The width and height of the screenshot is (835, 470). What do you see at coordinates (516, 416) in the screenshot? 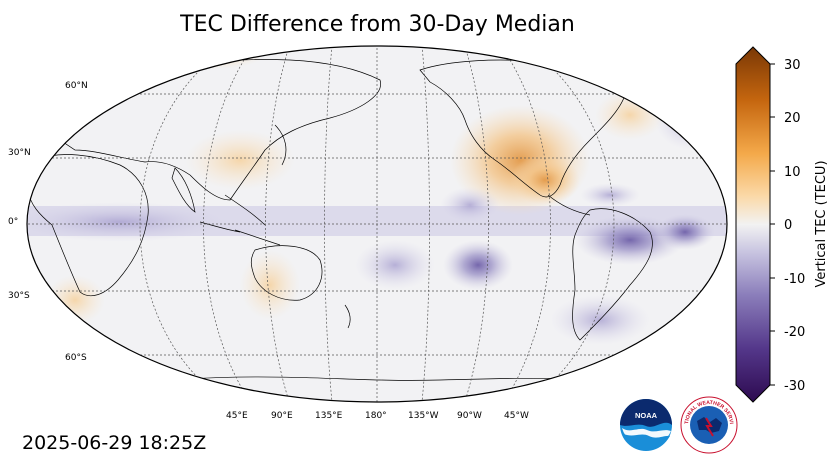
I see `lon-label-45w: 45°W` at bounding box center [516, 416].